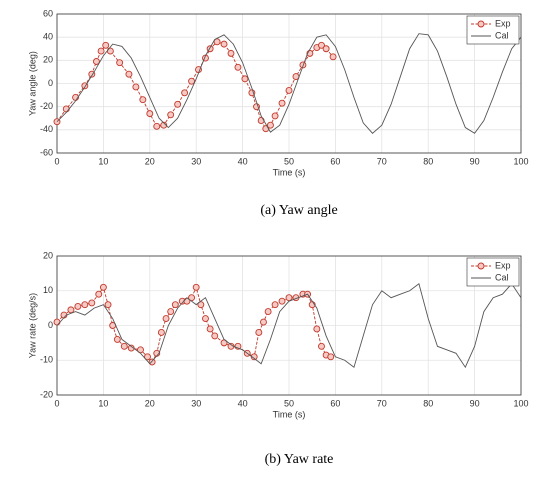  What do you see at coordinates (48, 13) in the screenshot?
I see `y-tick-label: 60` at bounding box center [48, 13].